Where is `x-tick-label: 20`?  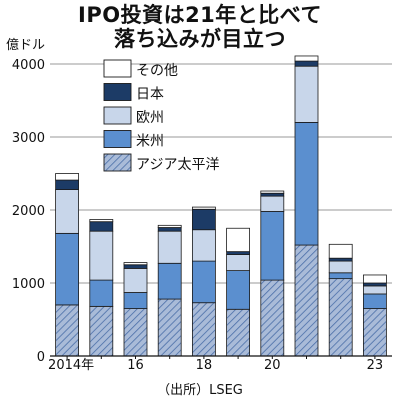
x-tick-label: 20 is located at coordinates (272, 365).